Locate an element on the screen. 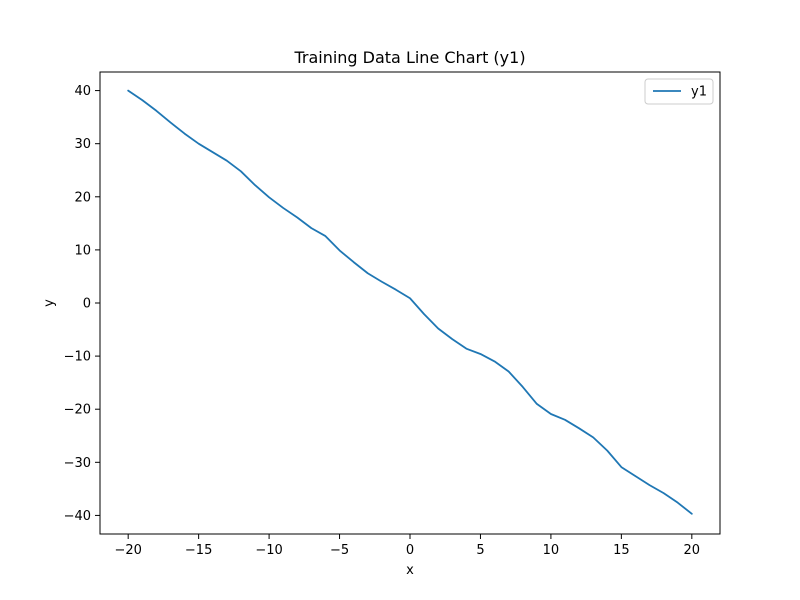 The height and width of the screenshot is (600, 800). y-tick-label: −20 is located at coordinates (77, 410).